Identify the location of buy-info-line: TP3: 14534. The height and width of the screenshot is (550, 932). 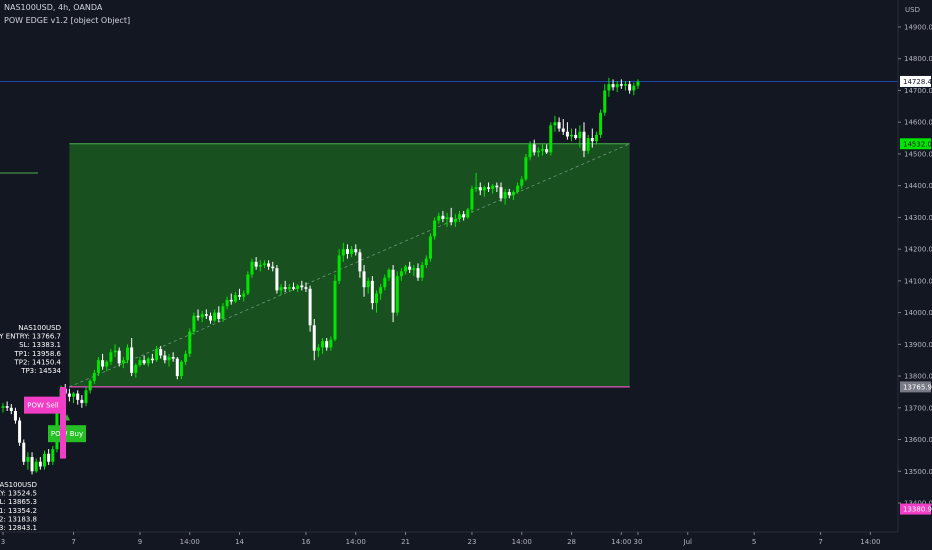
(40, 371).